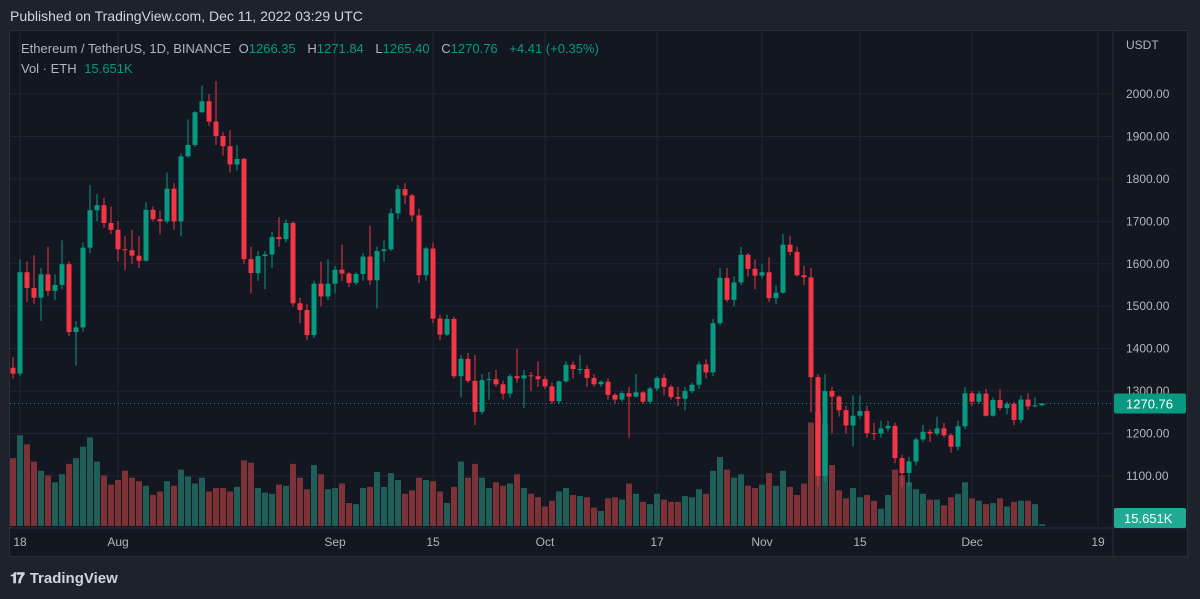 The height and width of the screenshot is (599, 1200). What do you see at coordinates (1147, 476) in the screenshot?
I see `price-tick-label: 1100.00` at bounding box center [1147, 476].